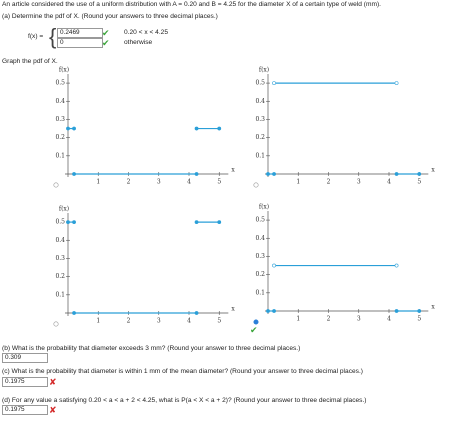 The width and height of the screenshot is (474, 422). Describe the element at coordinates (25, 358) in the screenshot. I see `answer-input: 0.309` at that location.